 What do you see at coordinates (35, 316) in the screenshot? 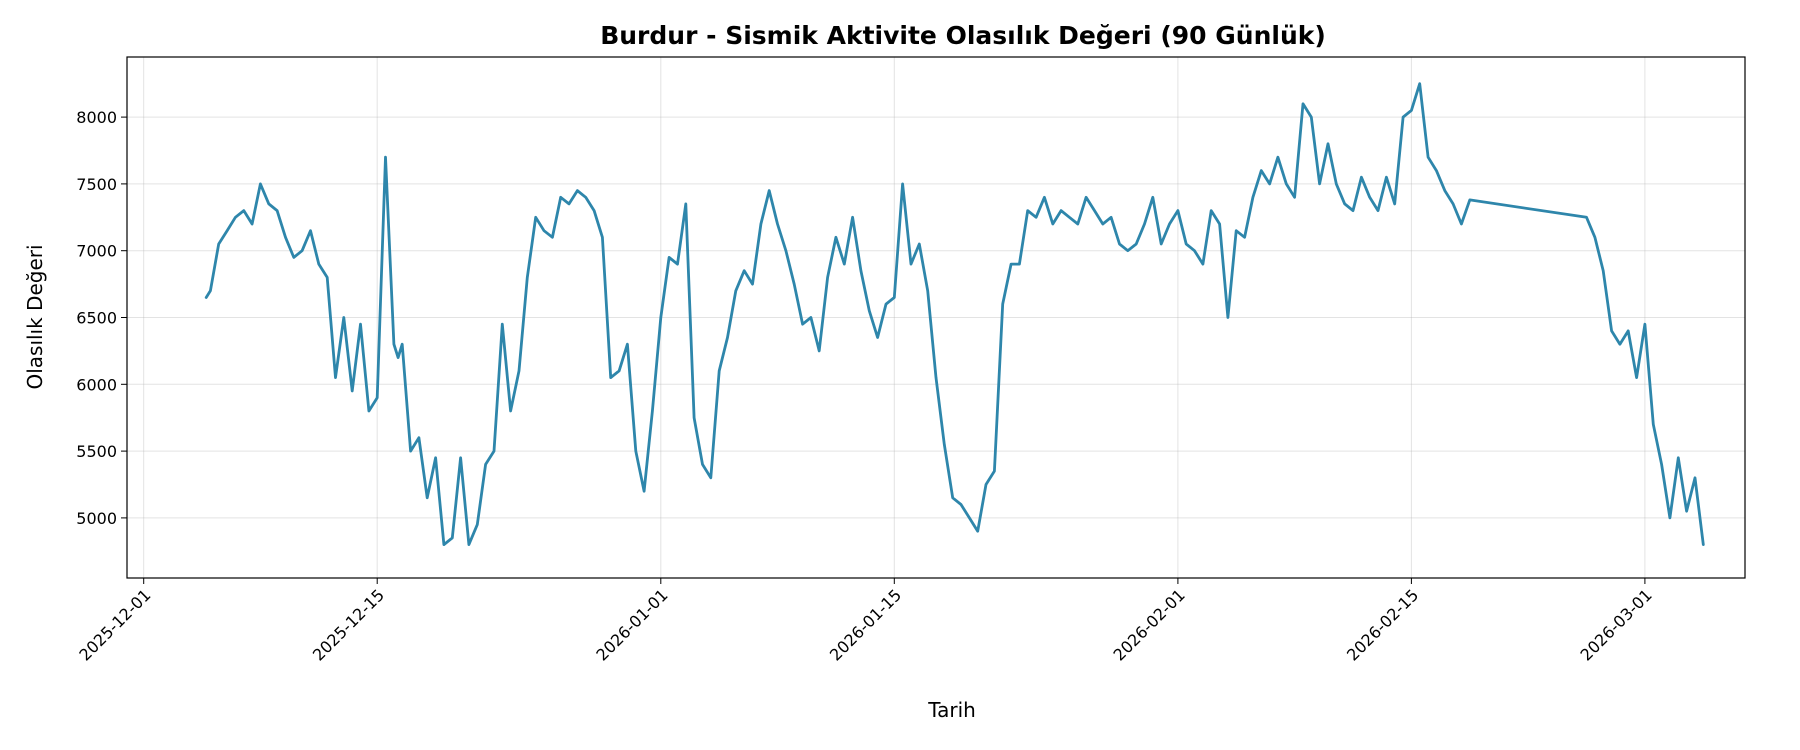
I see `y-axis-label: Olasılık Değeri` at bounding box center [35, 316].